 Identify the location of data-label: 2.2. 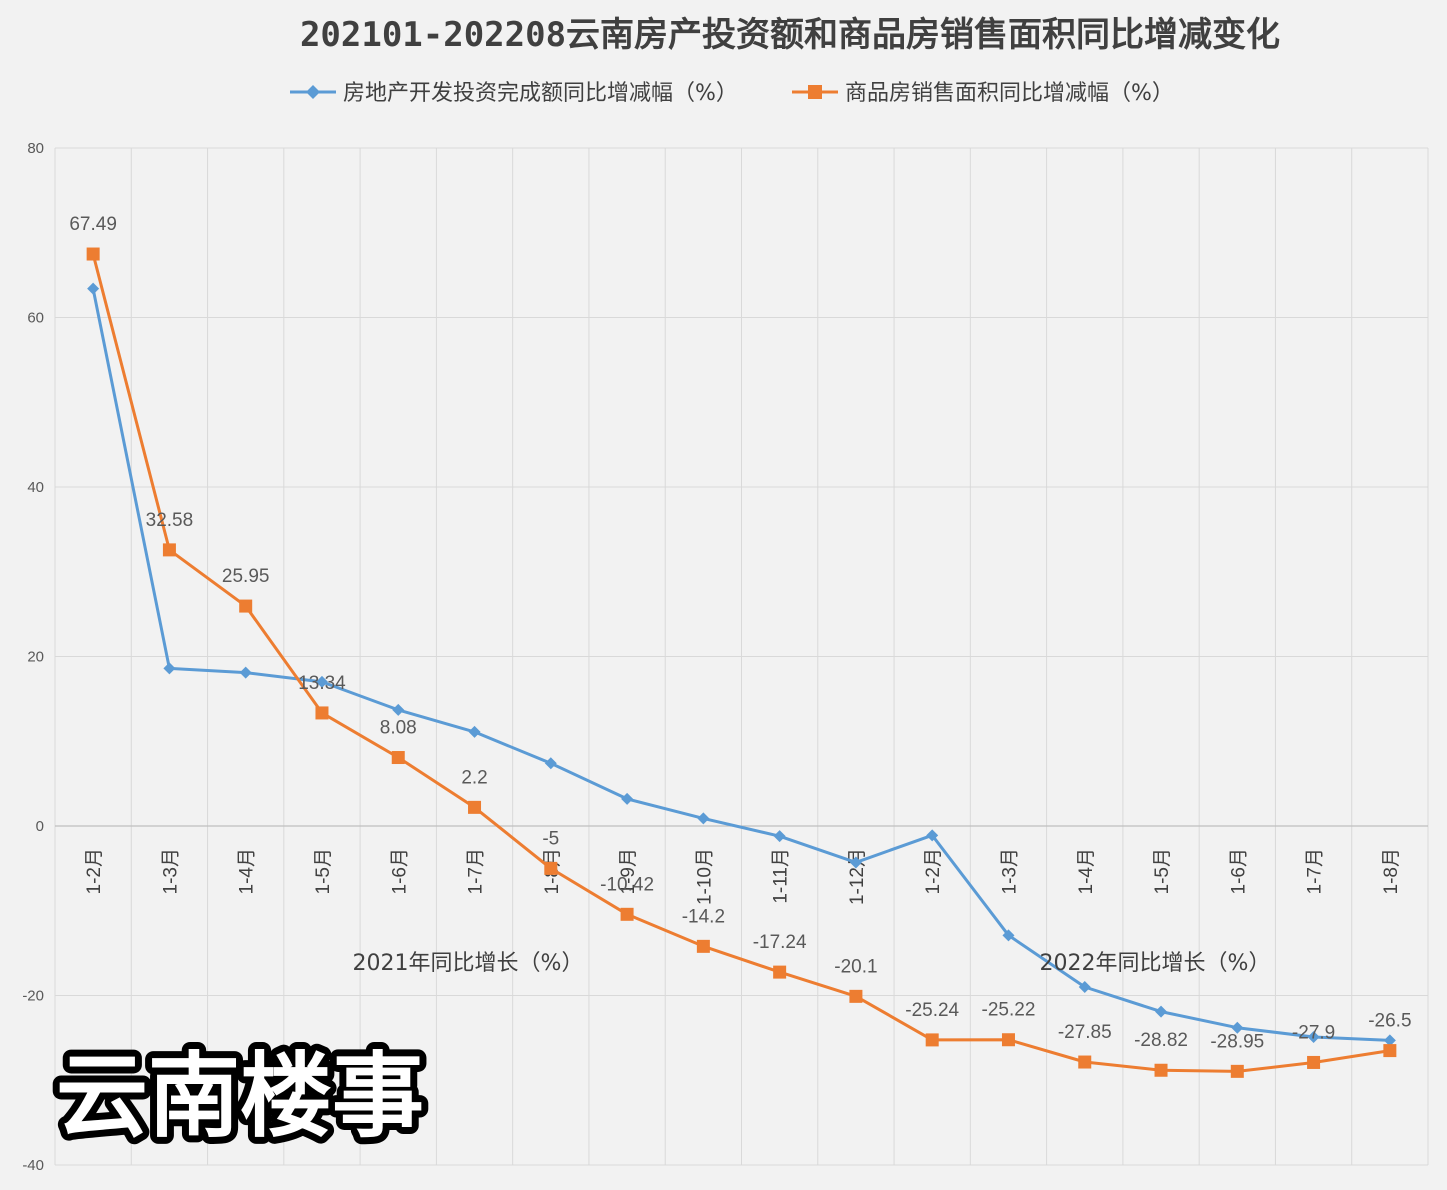
(474, 777).